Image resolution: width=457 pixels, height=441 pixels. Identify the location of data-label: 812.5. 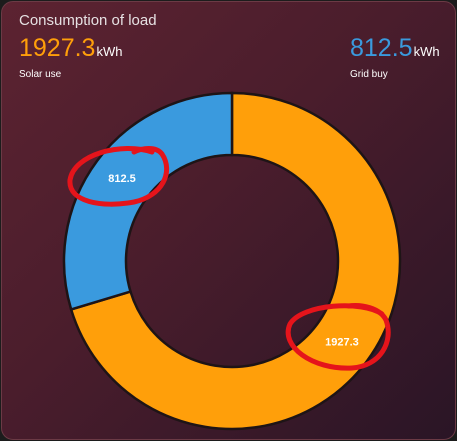
(122, 179).